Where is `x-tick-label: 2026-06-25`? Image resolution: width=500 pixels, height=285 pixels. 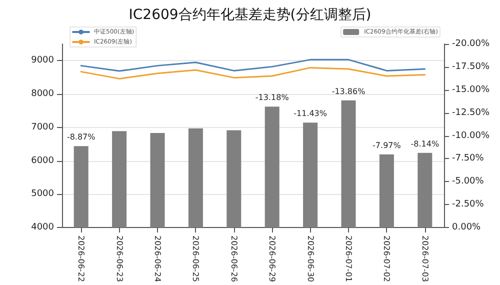 x-tick-label: 2026-06-25 is located at coordinates (195, 259).